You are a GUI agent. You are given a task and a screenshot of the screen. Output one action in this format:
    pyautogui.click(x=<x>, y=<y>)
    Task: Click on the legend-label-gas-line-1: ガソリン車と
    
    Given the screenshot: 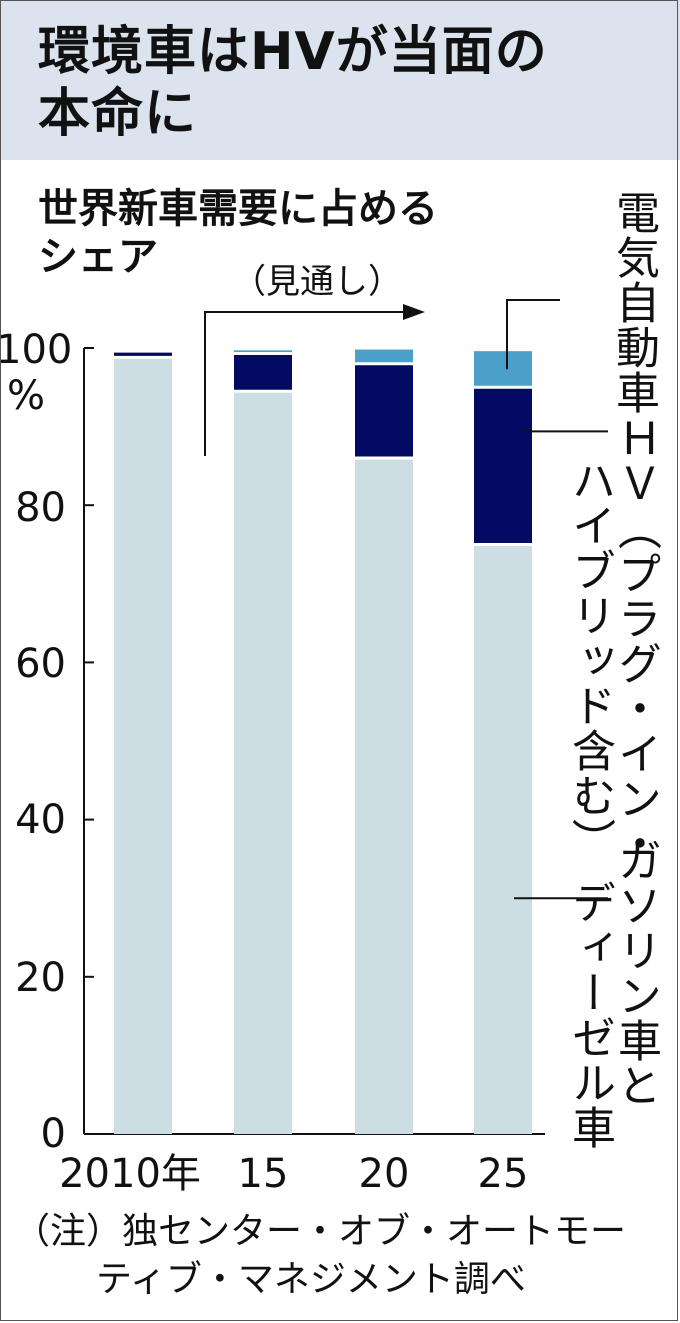 What is the action you would take?
    pyautogui.click(x=635, y=973)
    